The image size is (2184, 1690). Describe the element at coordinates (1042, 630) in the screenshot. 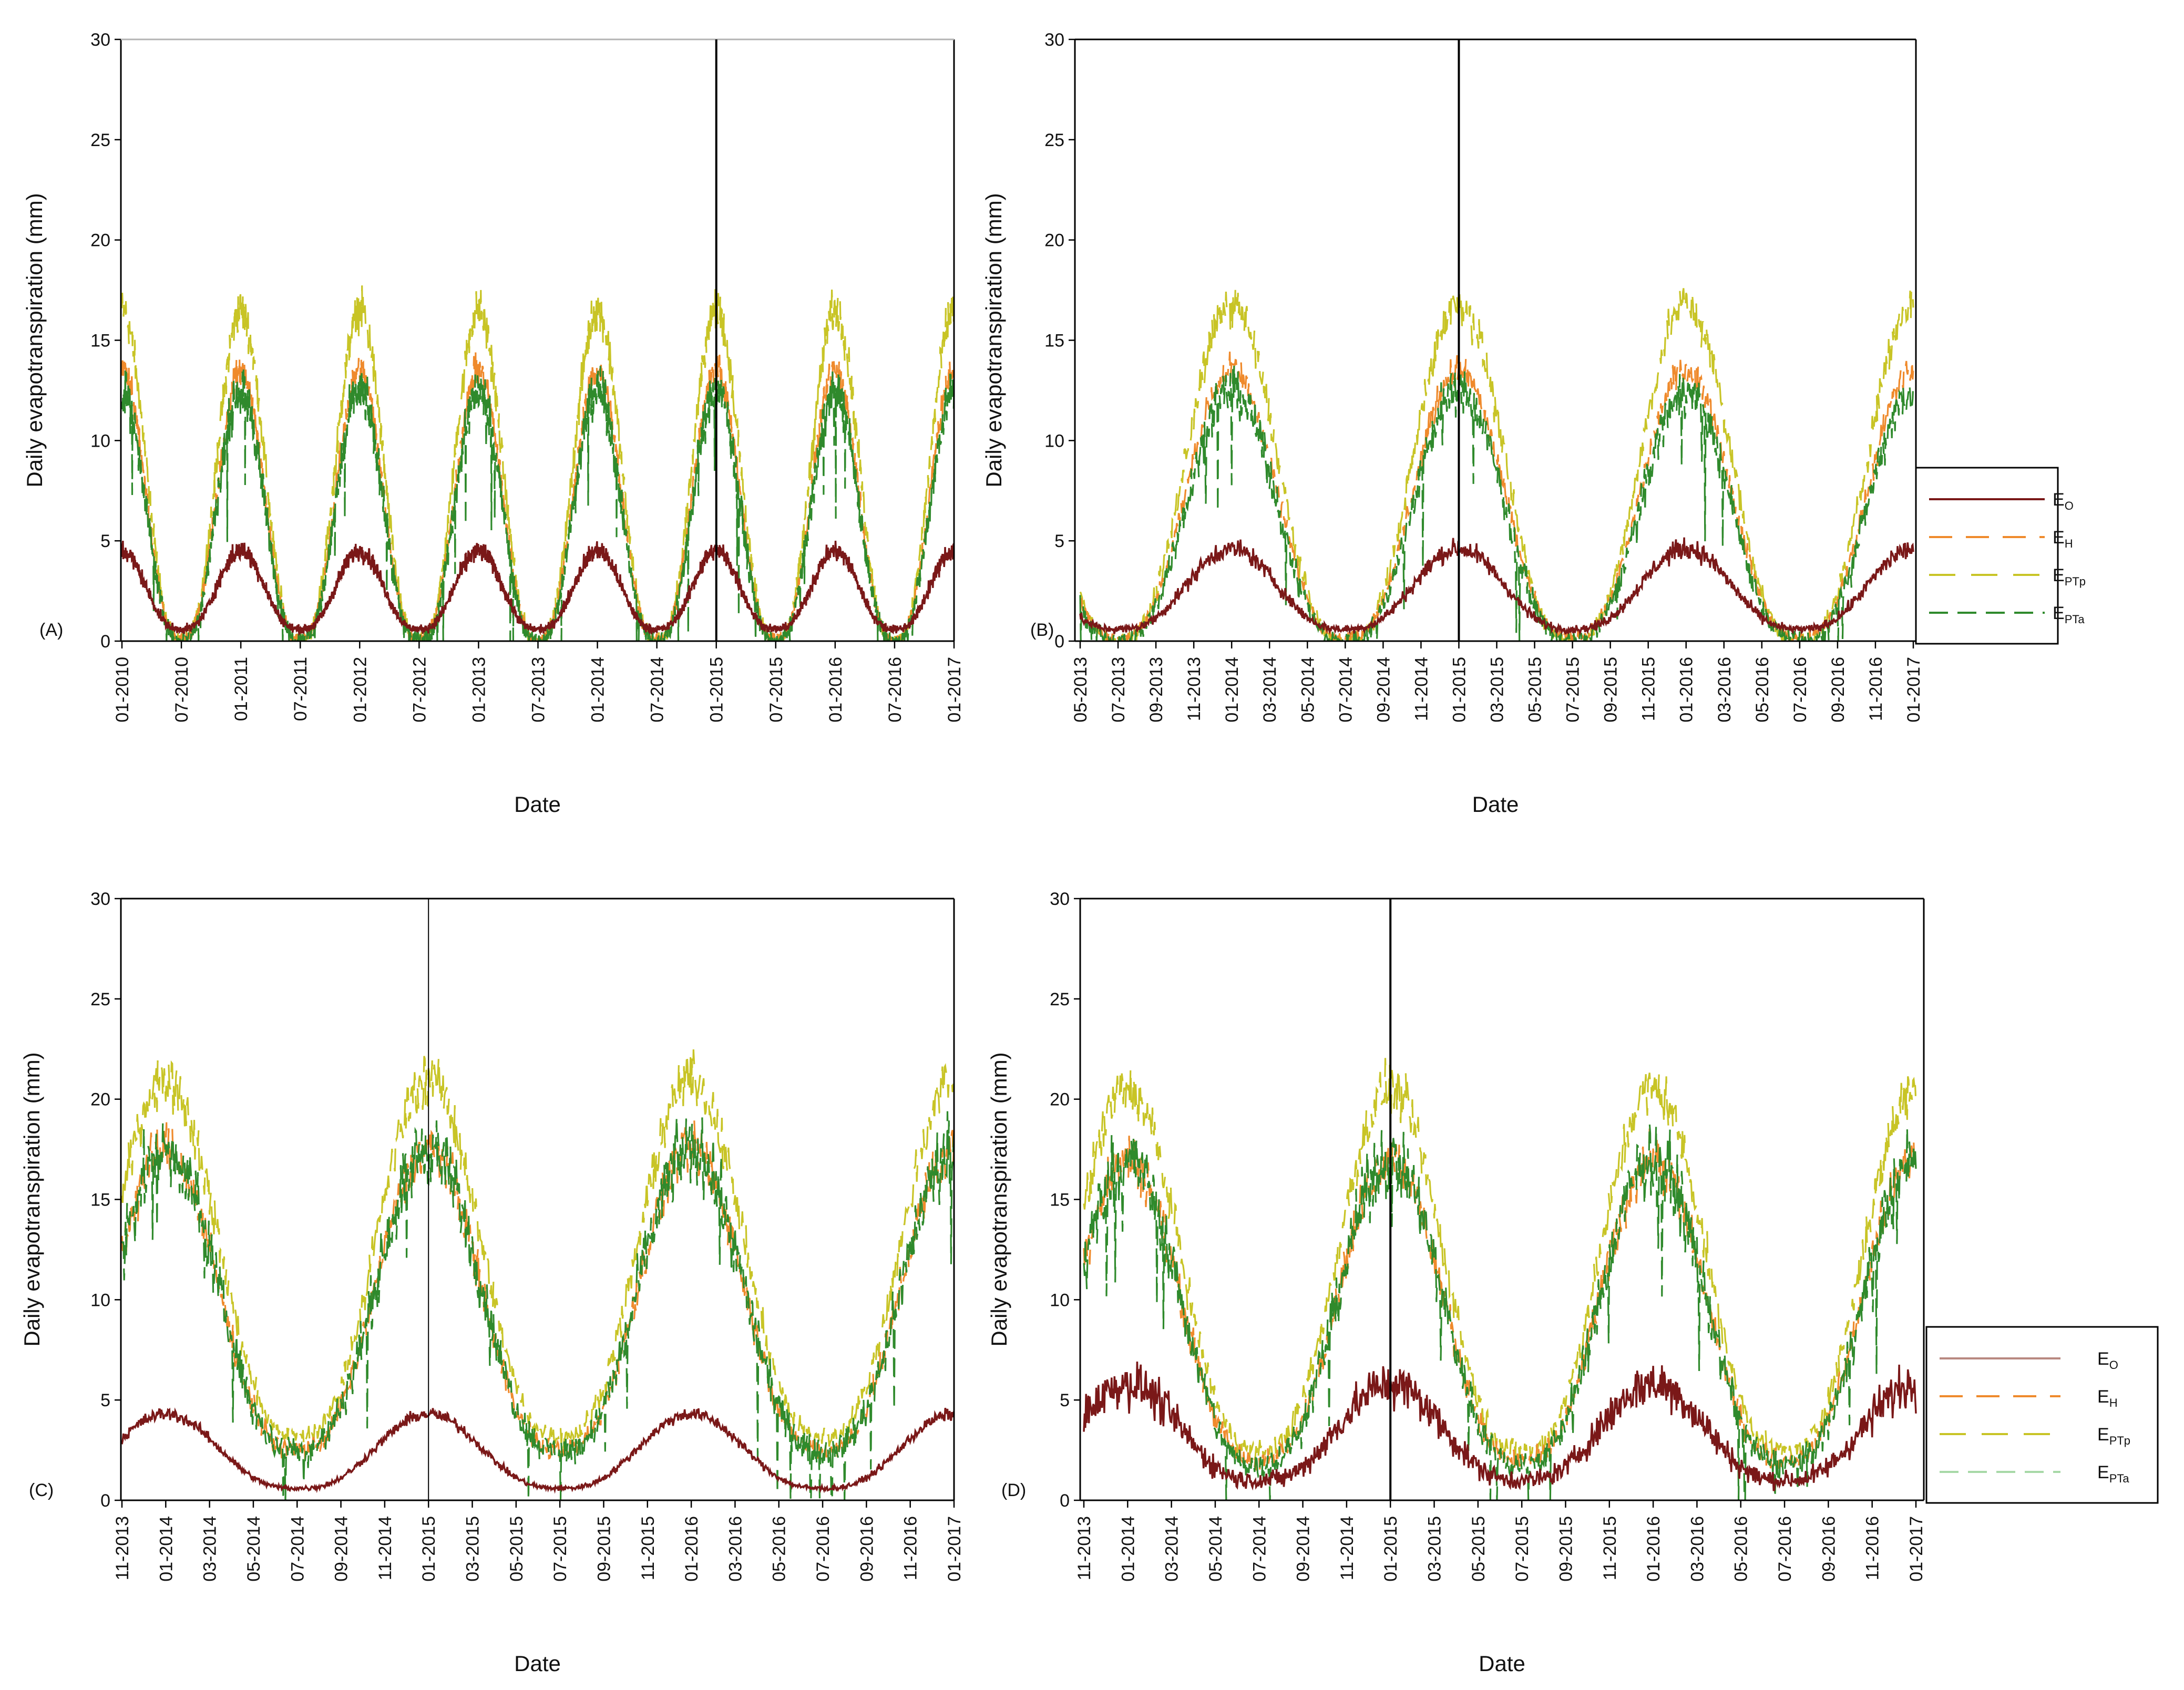

I see `panel-label: (B)` at that location.